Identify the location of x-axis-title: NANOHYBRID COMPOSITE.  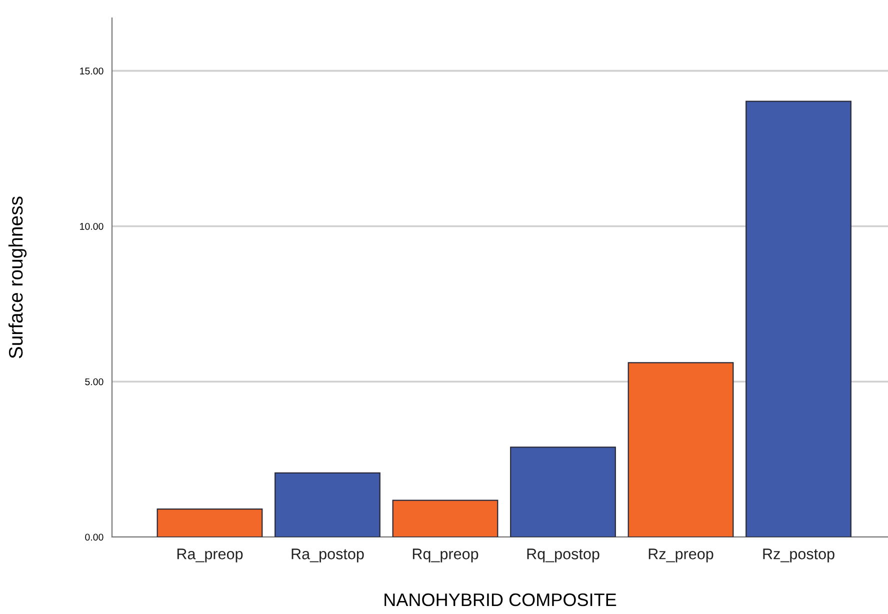
(500, 599).